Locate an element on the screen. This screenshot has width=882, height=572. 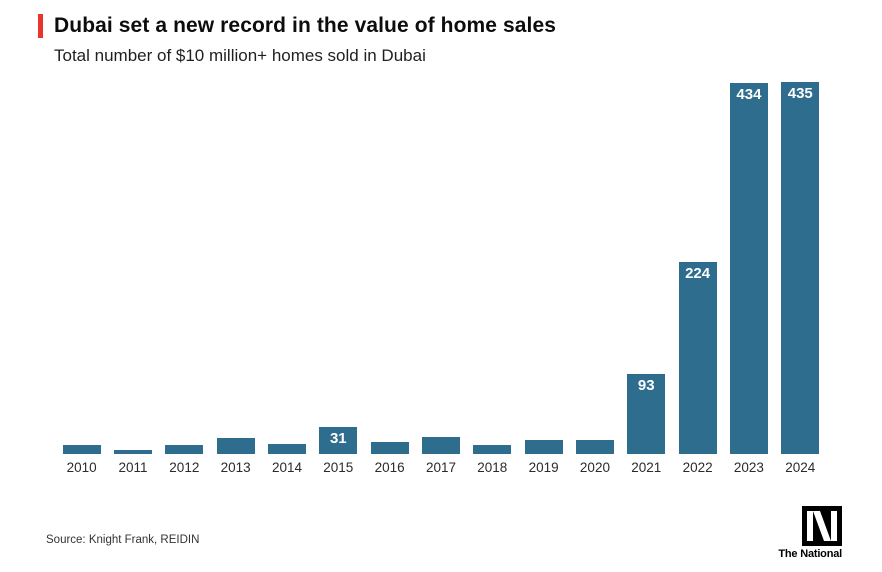
bar-2019 is located at coordinates (543, 447).